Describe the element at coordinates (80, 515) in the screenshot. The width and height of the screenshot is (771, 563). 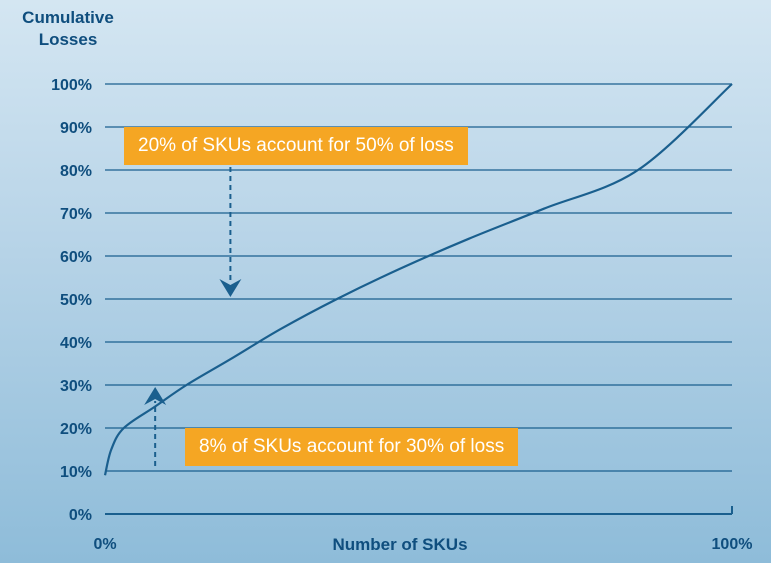
I see `y-tick-label: 0%` at that location.